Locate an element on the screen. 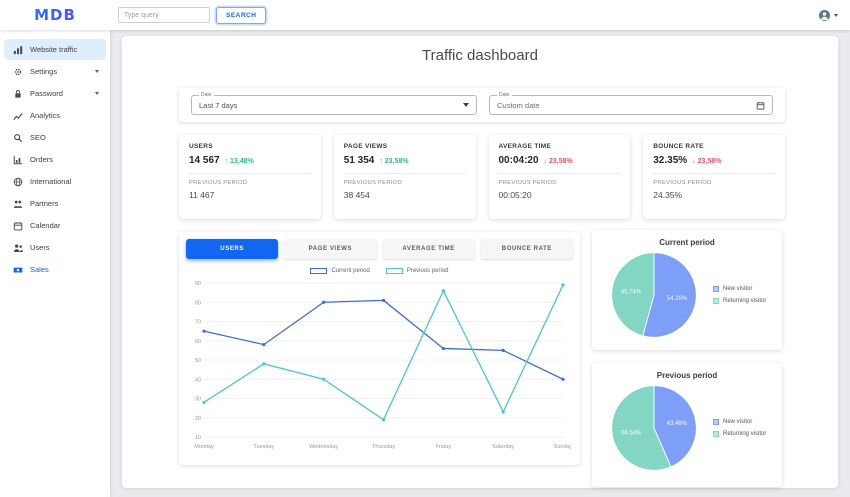  tab-page-views: PAGE VIEWS is located at coordinates (330, 249).